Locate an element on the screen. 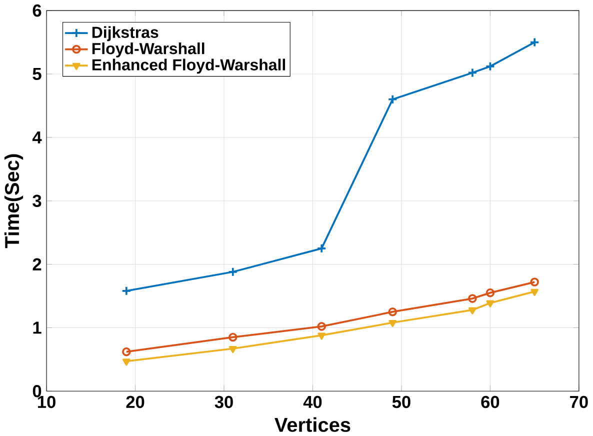 This screenshot has height=436, width=593. y-tick-label: 2 is located at coordinates (37, 264).